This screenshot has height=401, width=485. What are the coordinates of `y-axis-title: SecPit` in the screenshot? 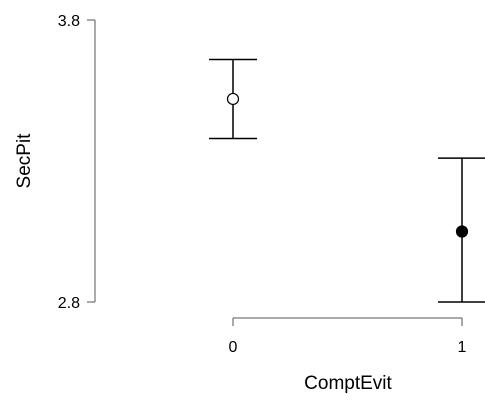 It's located at (24, 161).